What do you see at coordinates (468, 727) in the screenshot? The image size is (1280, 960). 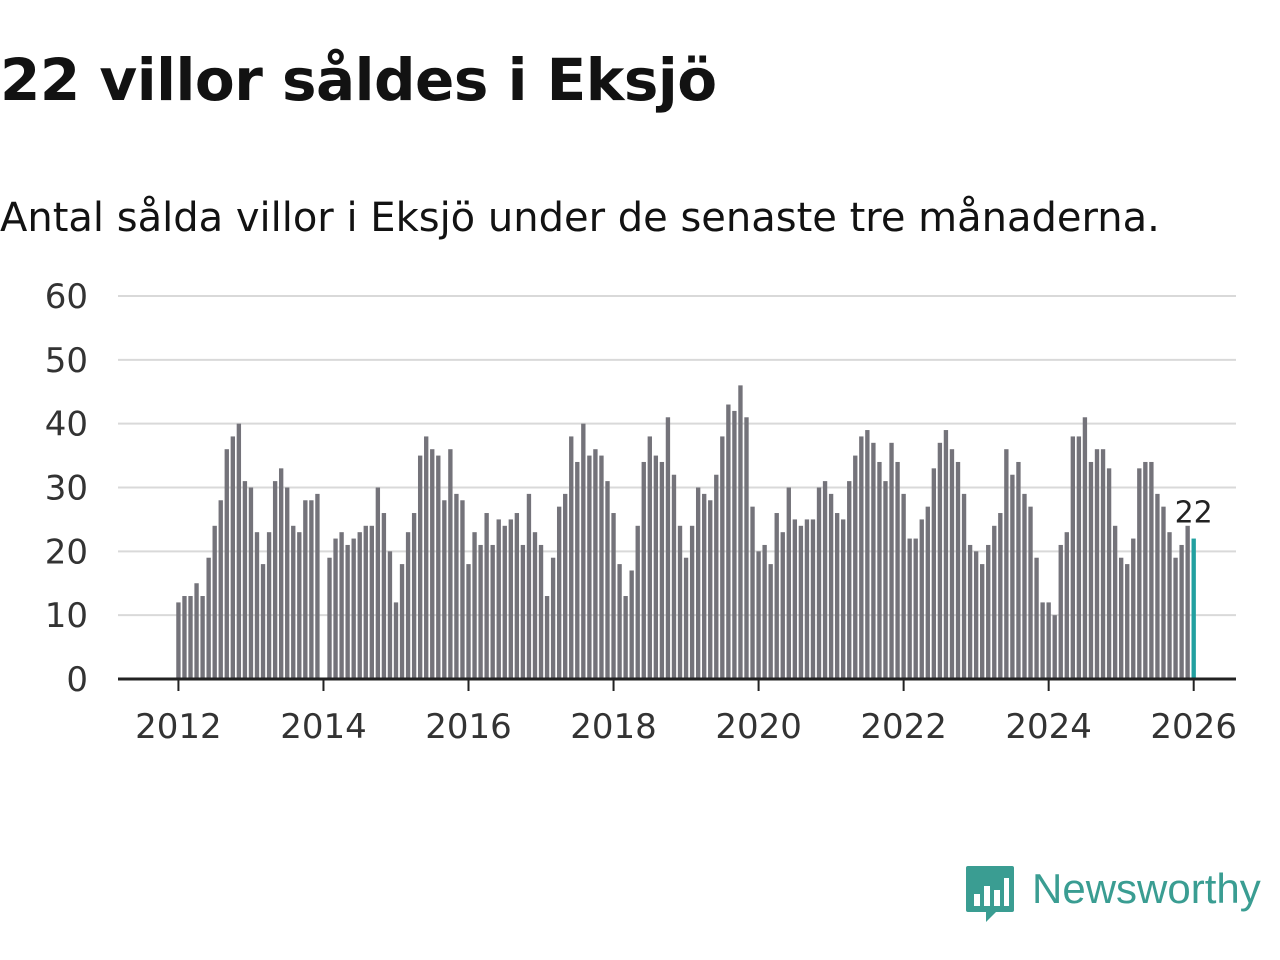 I see `x-tick-label: 2016` at bounding box center [468, 727].